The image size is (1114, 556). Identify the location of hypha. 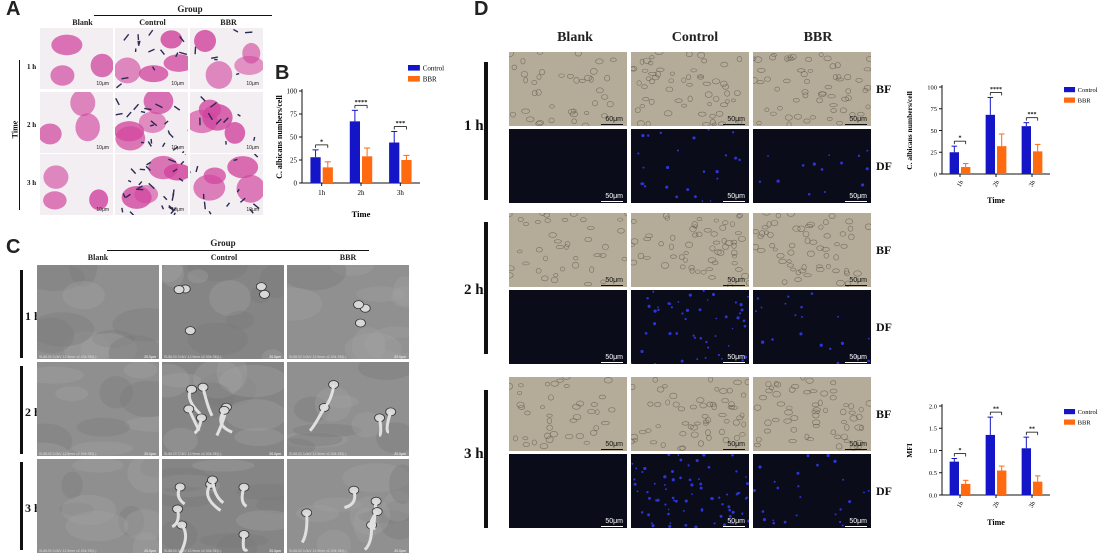
(374, 520).